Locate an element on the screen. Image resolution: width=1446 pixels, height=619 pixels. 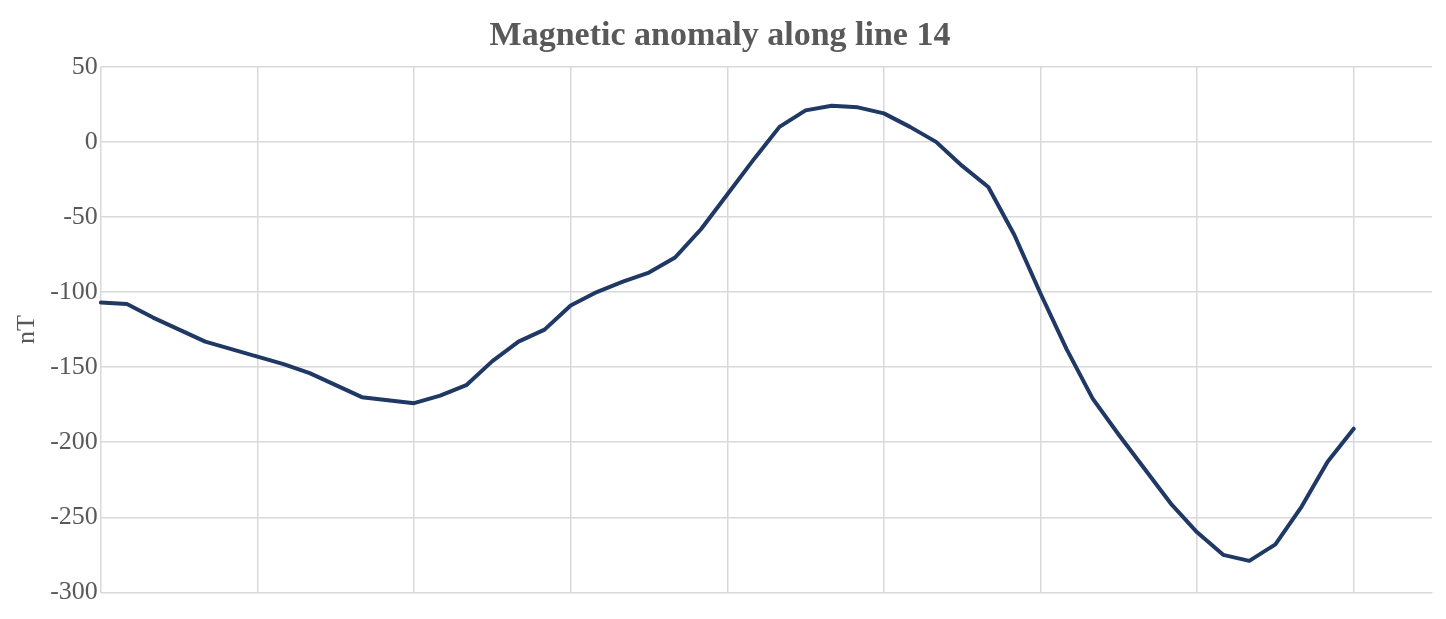
y-tick-label: -50 is located at coordinates (80, 215).